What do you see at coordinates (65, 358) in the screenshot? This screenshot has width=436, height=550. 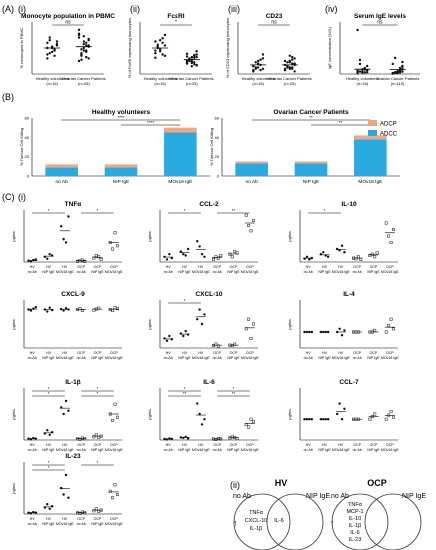 I see `CXCL9-xtick-2-trt: MOv18 IgE` at bounding box center [65, 358].